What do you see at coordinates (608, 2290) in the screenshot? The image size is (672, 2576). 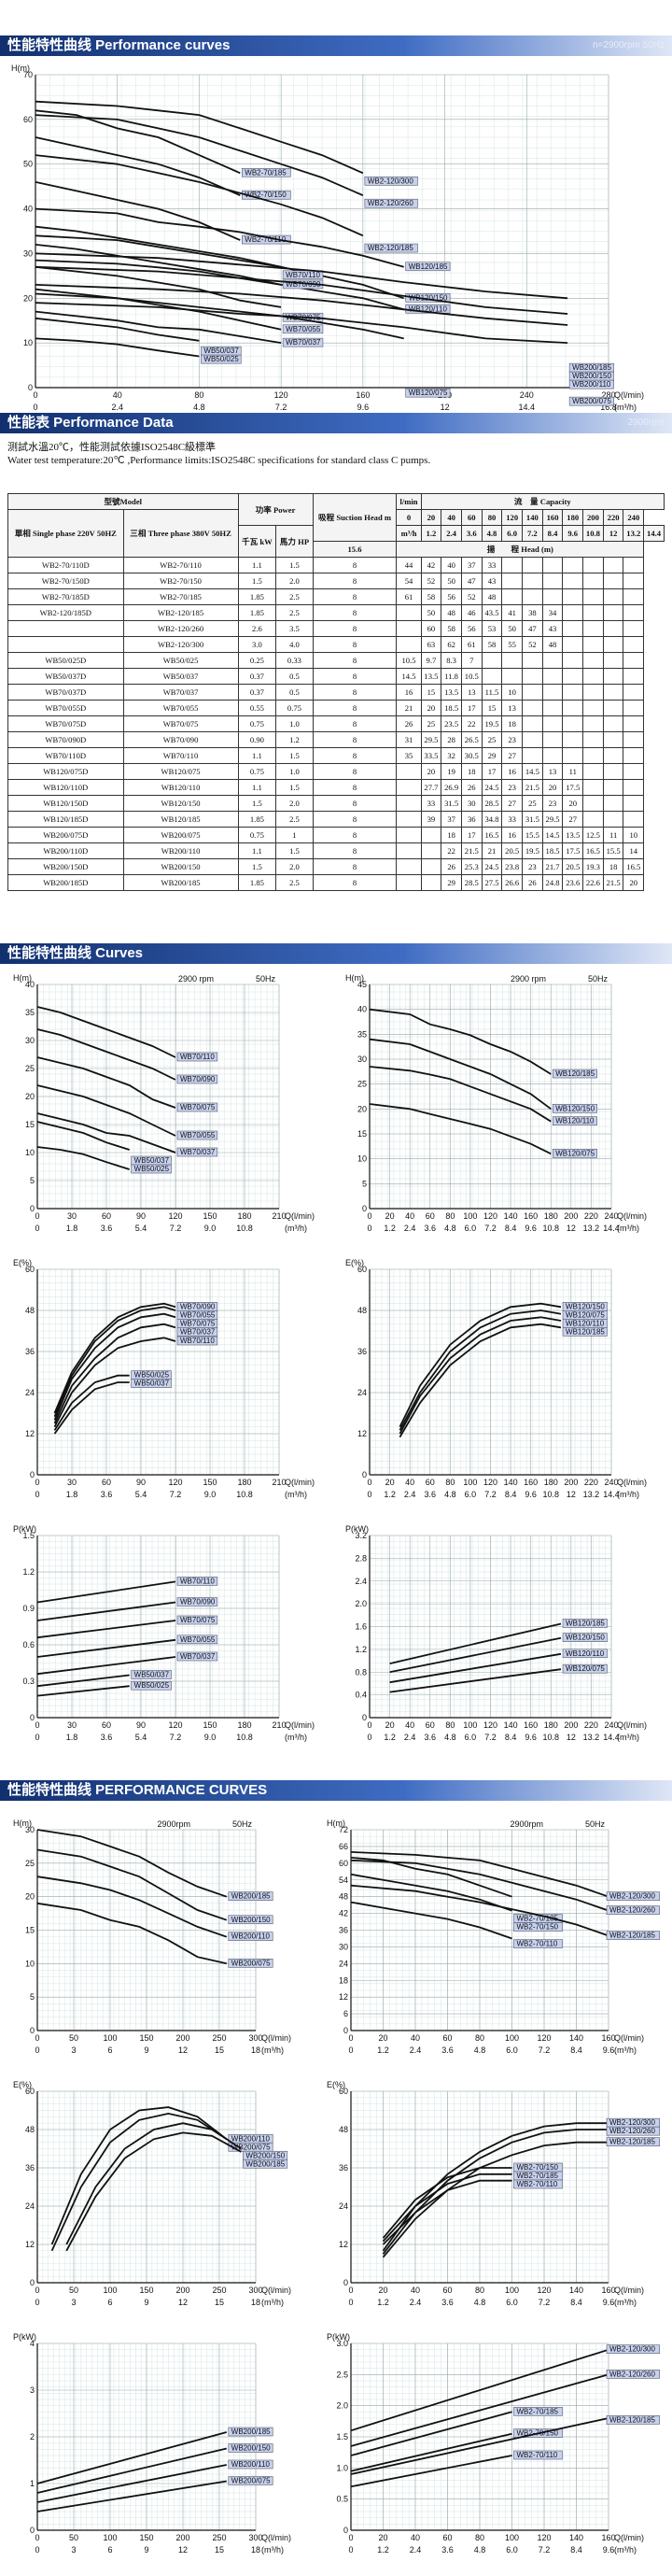 I see `x-tick-label: 160` at bounding box center [608, 2290].